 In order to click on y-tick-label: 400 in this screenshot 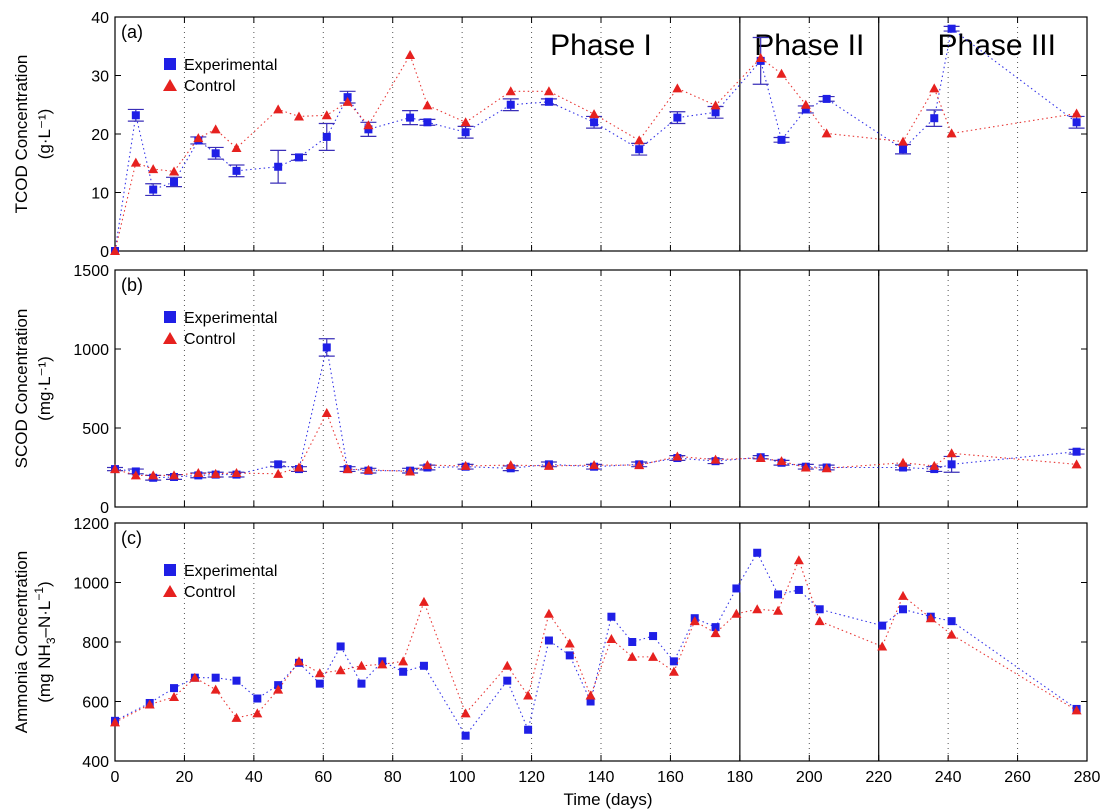, I will do `click(95, 762)`.